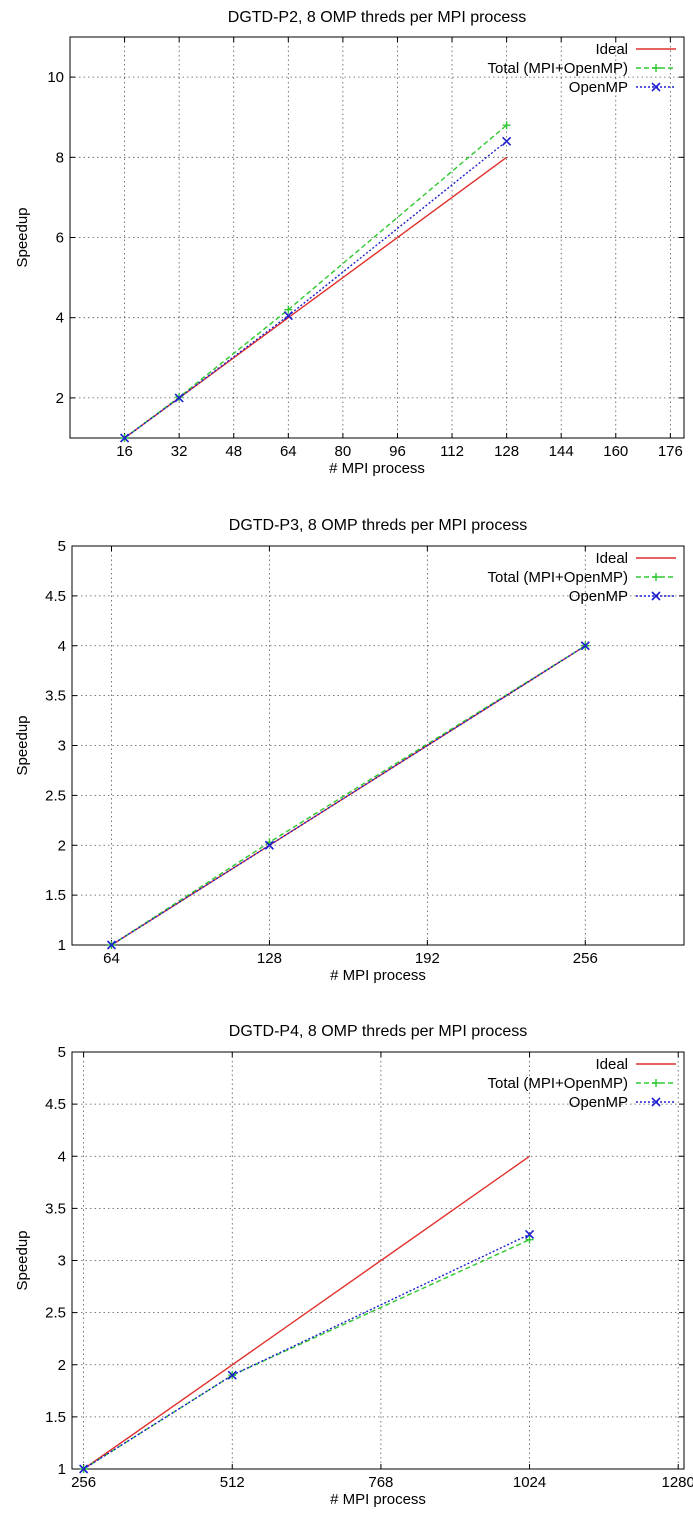 The height and width of the screenshot is (1515, 693). Describe the element at coordinates (380, 1482) in the screenshot. I see `x-tick-label: 768` at that location.